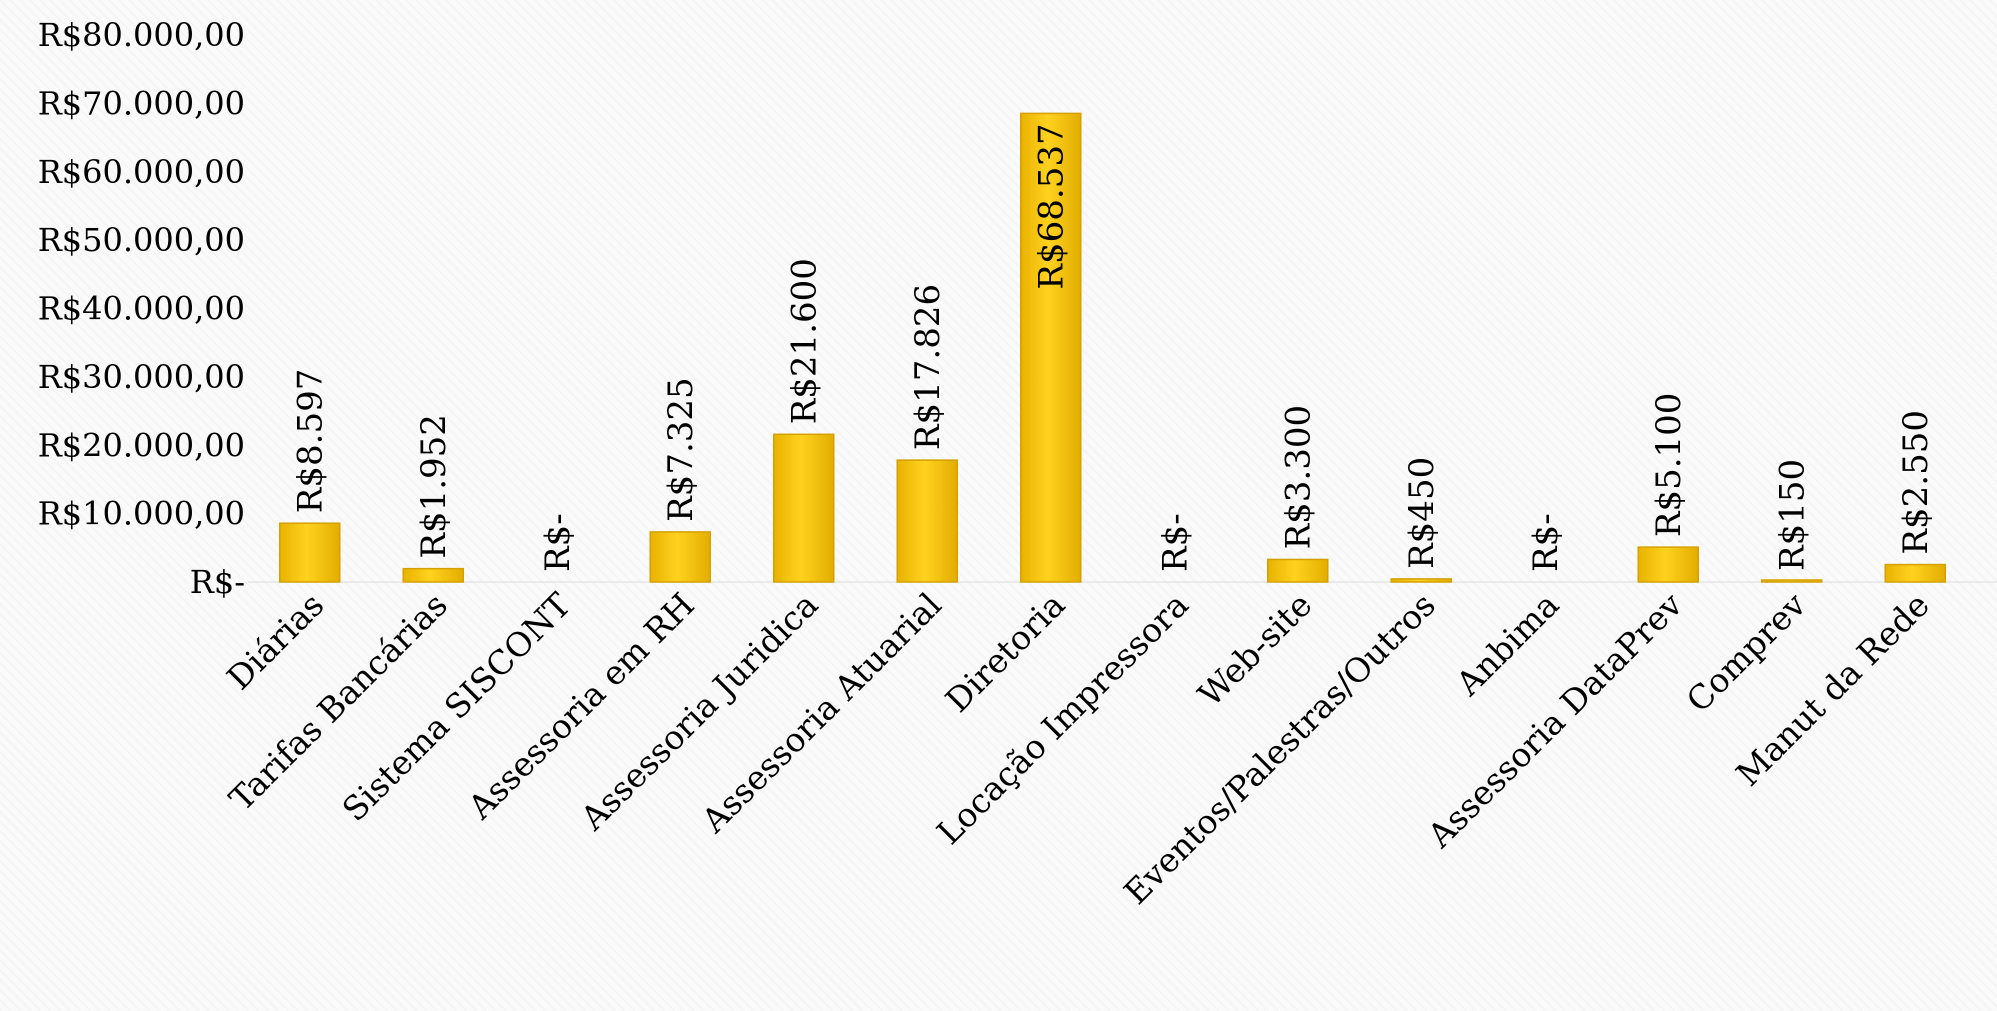 The height and width of the screenshot is (1011, 1997). I want to click on y-tick-label: R$20.000,00, so click(141, 445).